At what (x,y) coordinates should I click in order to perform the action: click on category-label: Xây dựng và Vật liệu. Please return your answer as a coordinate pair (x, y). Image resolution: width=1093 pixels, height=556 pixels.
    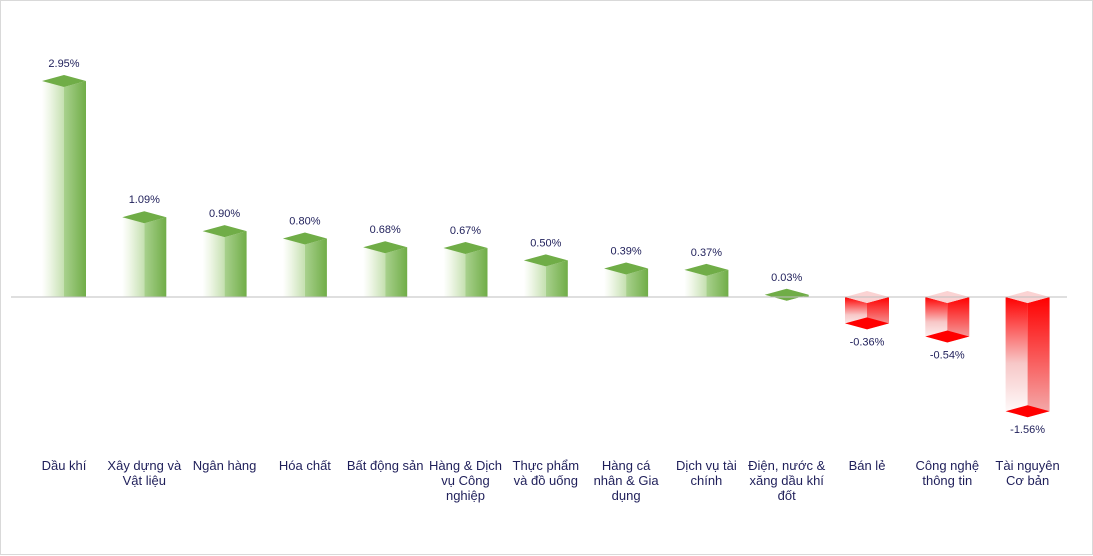
    Looking at the image, I should click on (144, 473).